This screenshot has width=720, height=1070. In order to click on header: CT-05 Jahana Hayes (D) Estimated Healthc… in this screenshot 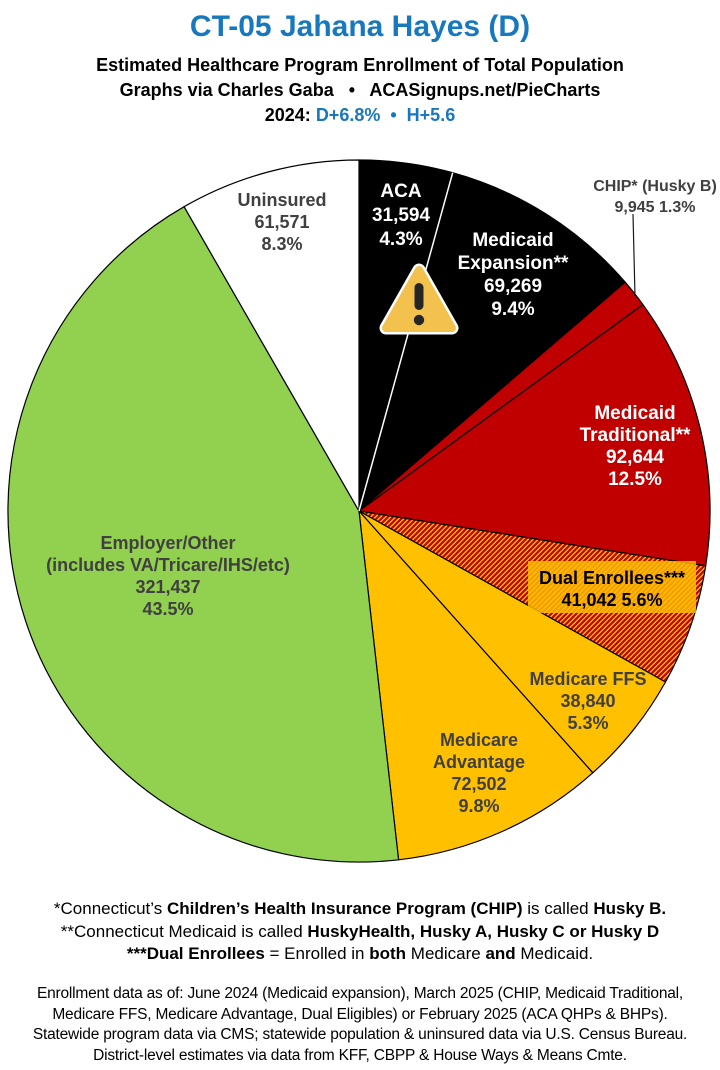, I will do `click(360, 69)`.